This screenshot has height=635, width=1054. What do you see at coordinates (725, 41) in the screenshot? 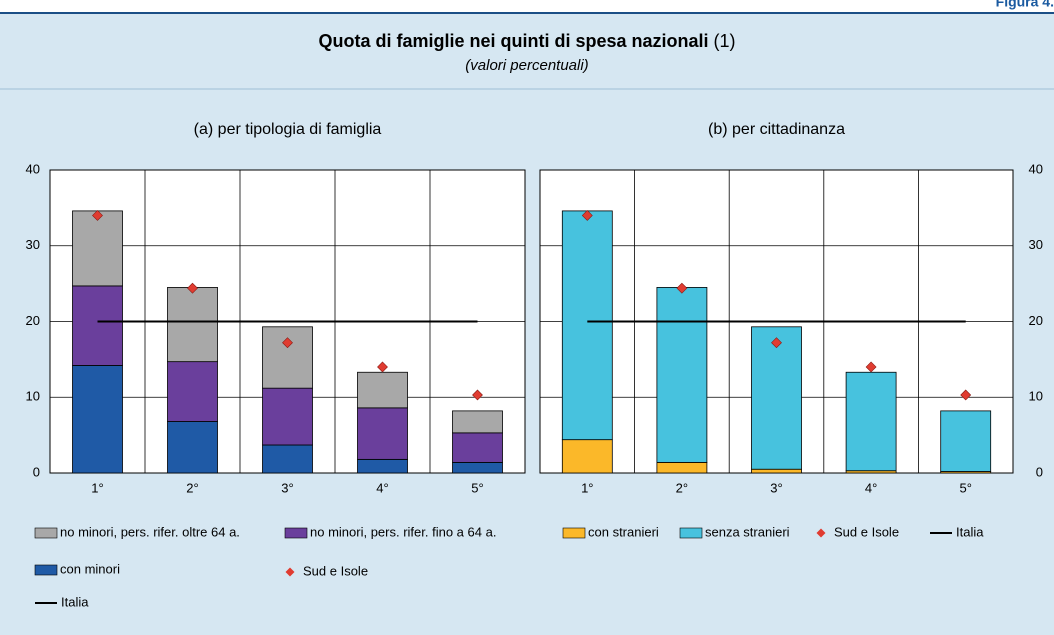
I see `title-note: (1)` at bounding box center [725, 41].